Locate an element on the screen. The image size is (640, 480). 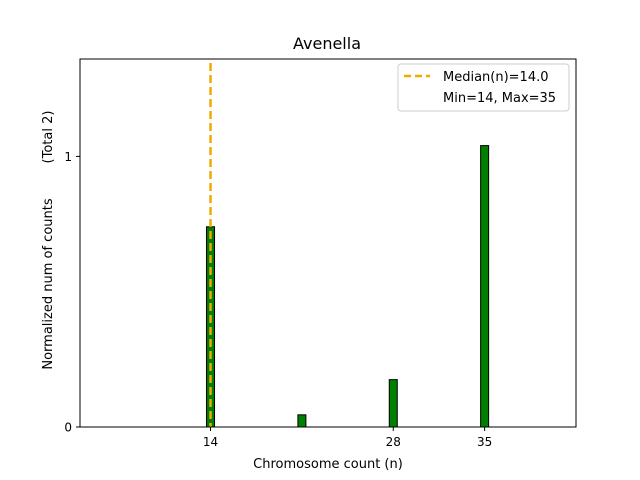
x-tick-label-35: 35 is located at coordinates (484, 442).